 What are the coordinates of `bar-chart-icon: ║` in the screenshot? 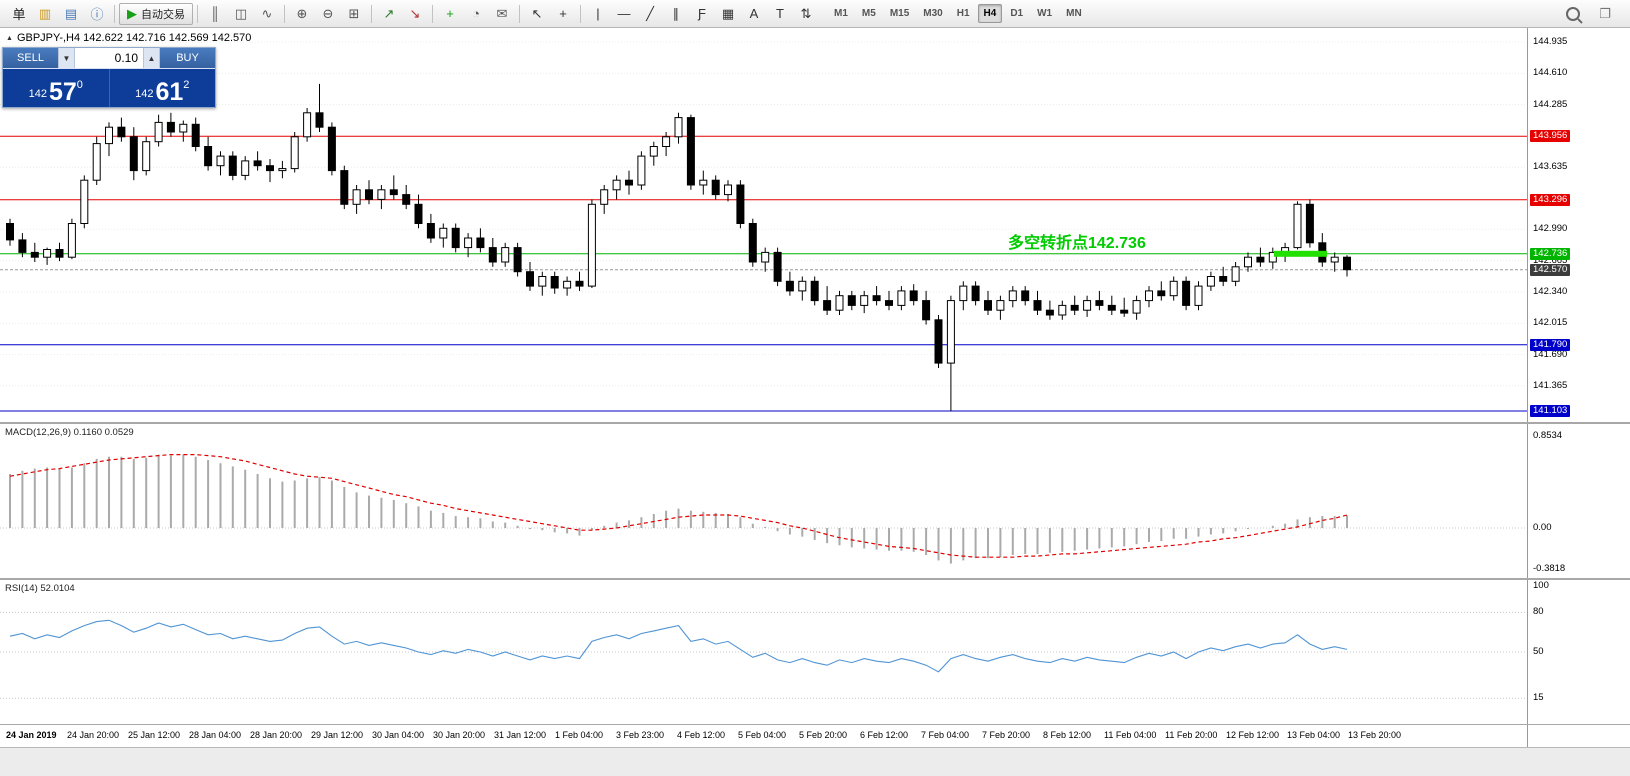 It's located at (215, 13).